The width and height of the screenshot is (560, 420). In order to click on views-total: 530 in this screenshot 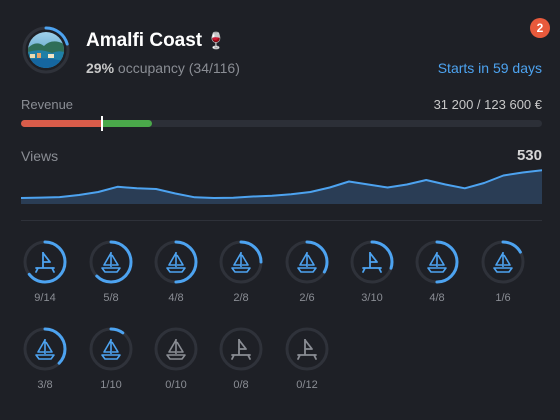, I will do `click(529, 155)`.